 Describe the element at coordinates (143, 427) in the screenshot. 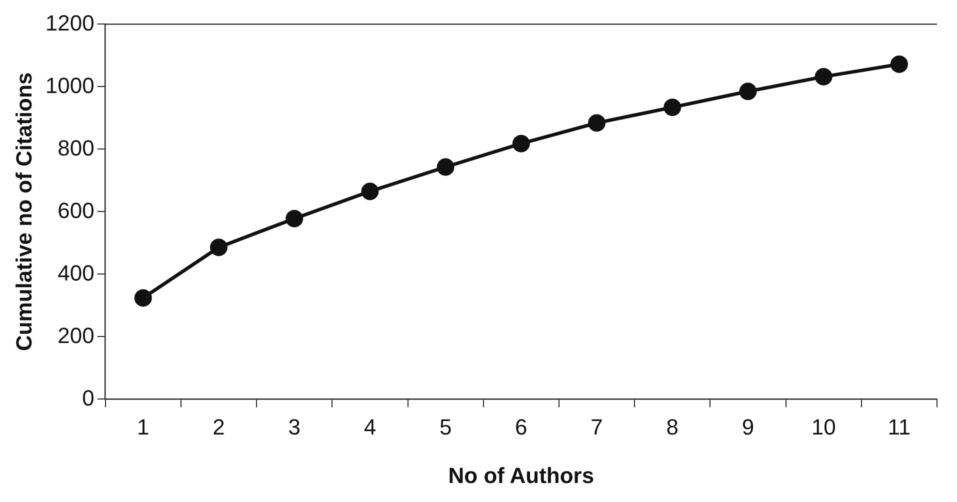

I see `x-tick-label: 1` at that location.